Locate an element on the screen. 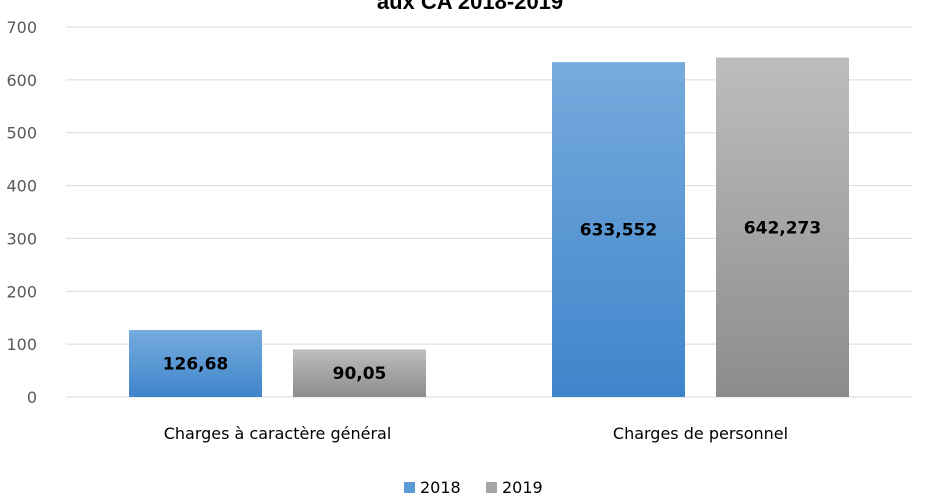  data-label: 642,273 is located at coordinates (782, 228).